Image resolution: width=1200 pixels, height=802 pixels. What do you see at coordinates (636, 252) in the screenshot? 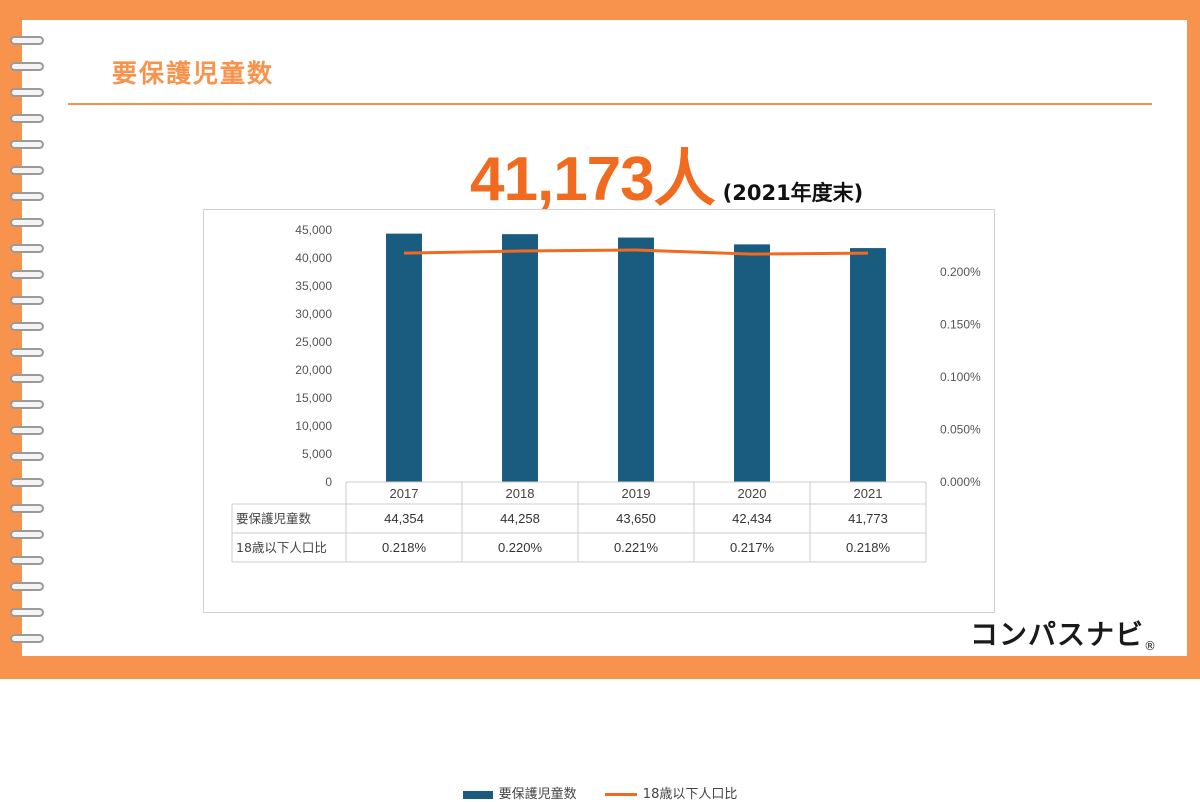
I see `ratio-line` at bounding box center [636, 252].